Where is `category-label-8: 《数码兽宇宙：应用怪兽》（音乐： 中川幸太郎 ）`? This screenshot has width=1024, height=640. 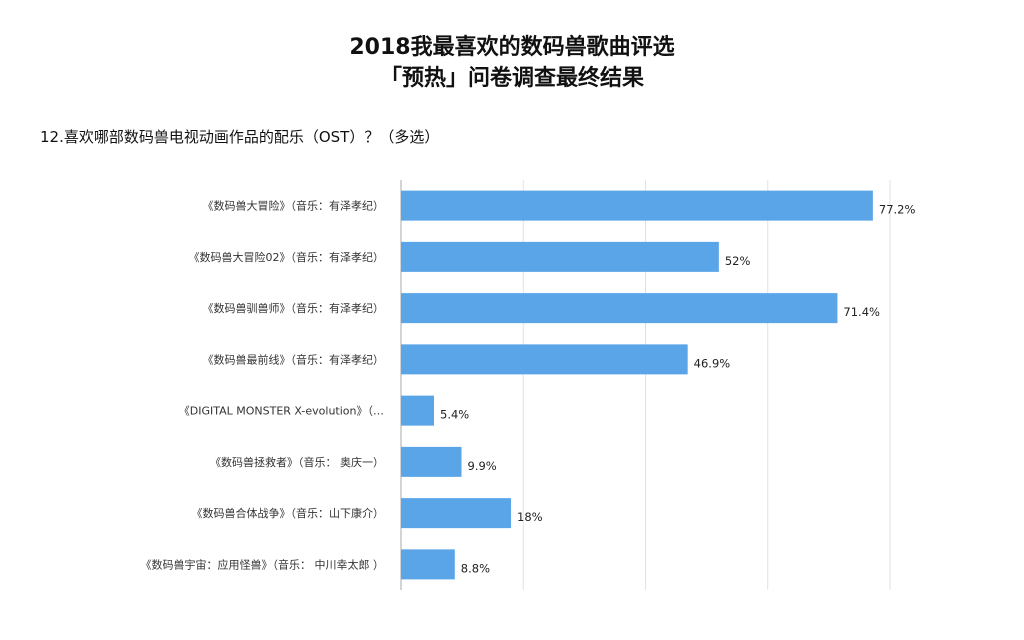 category-label-8: 《数码兽宇宙：应用怪兽》（音乐： 中川幸太郎 ） is located at coordinates (263, 564).